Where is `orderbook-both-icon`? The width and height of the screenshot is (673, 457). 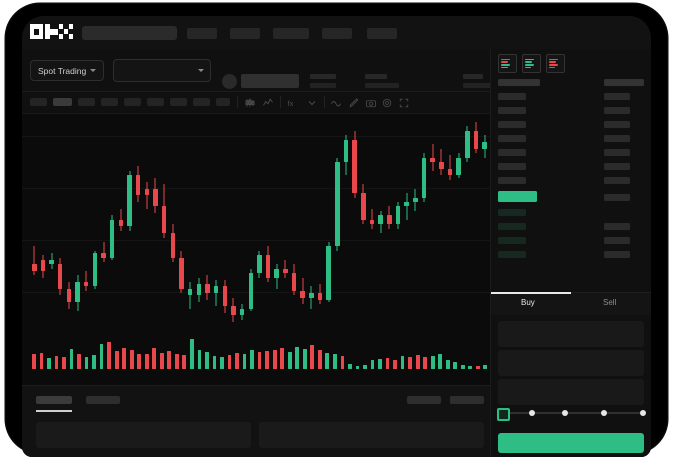
orderbook-both-icon is located at coordinates (507, 63).